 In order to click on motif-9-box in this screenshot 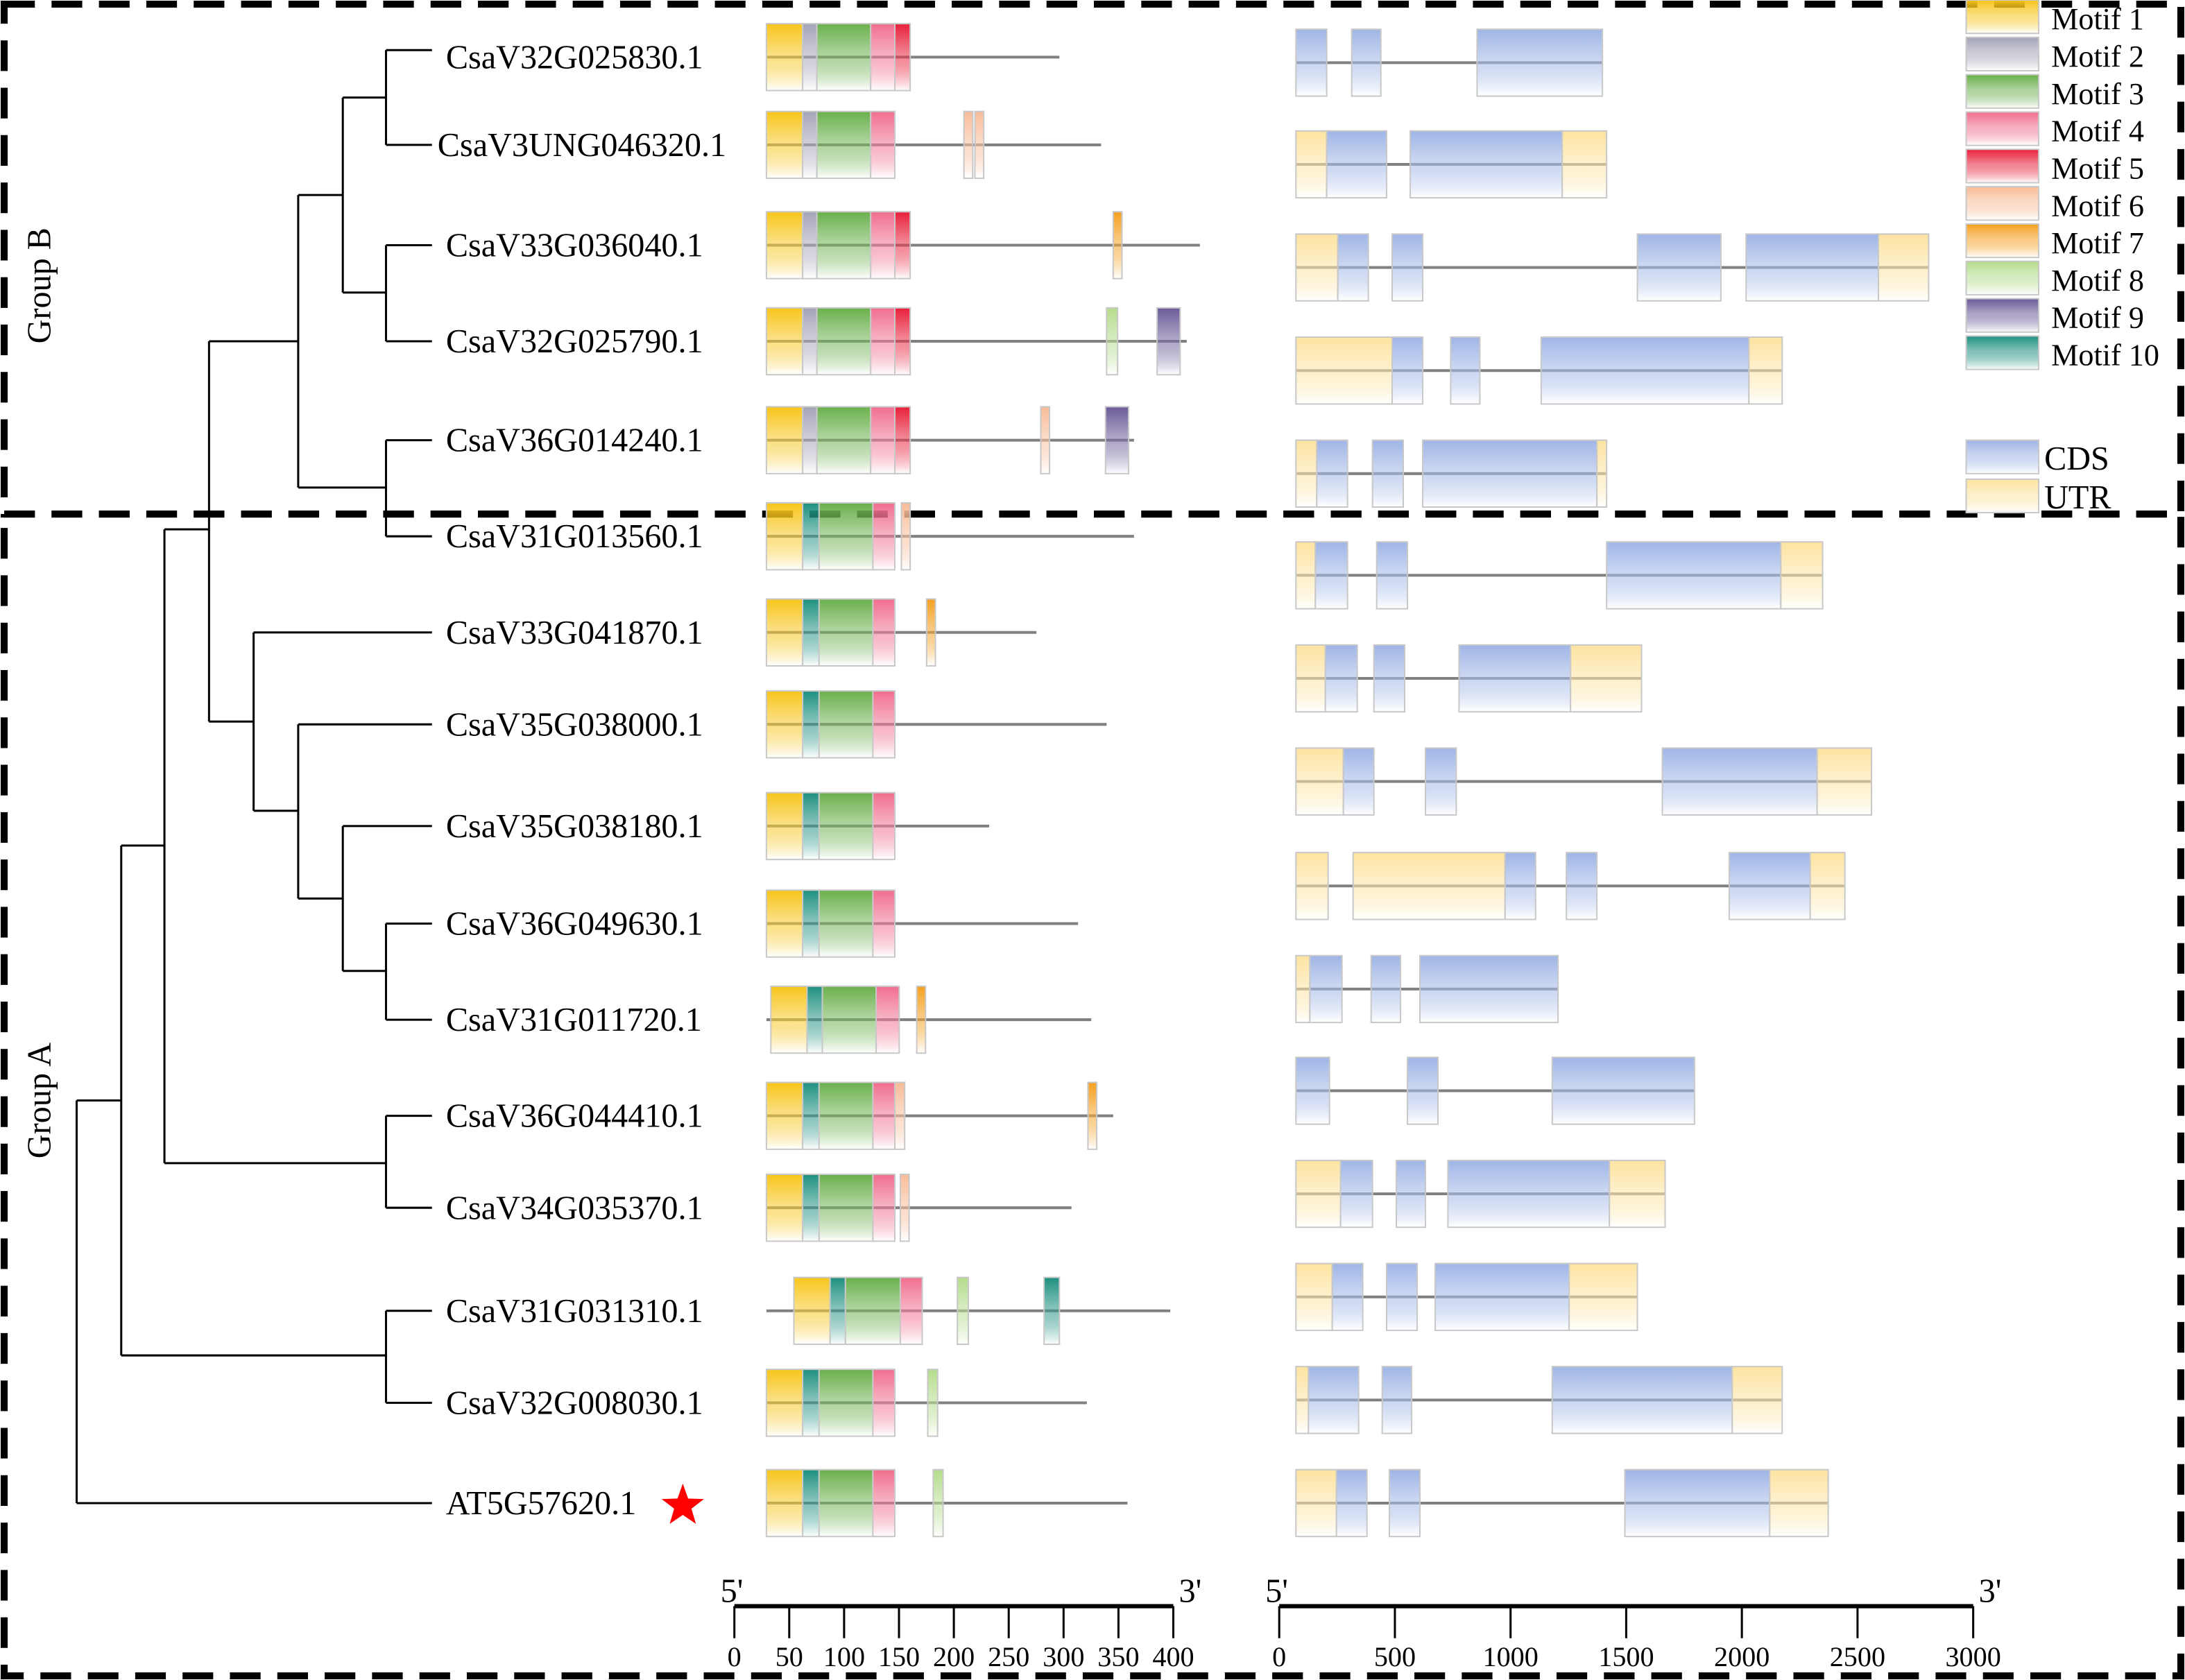, I will do `click(1116, 440)`.